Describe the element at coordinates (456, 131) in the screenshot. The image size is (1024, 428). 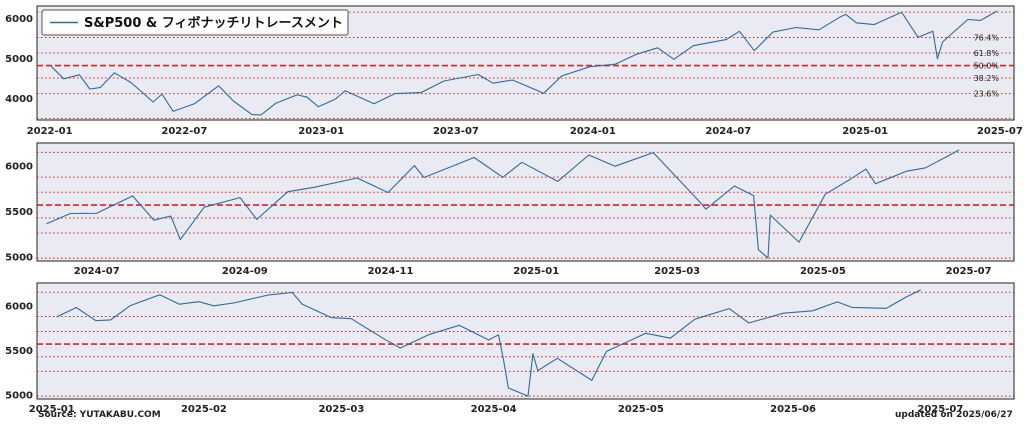
I see `x-tick-label: 2023-07` at that location.